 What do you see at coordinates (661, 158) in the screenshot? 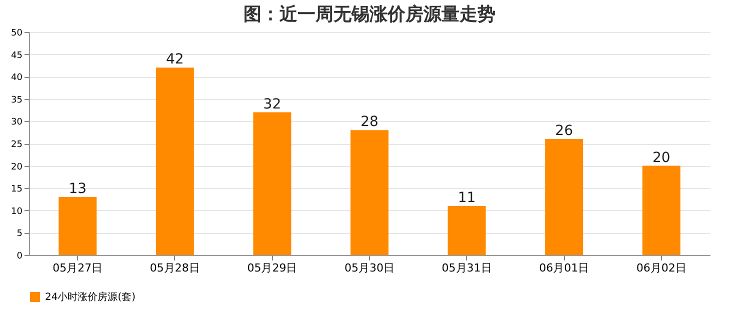
I see `data-label: 20` at bounding box center [661, 158].